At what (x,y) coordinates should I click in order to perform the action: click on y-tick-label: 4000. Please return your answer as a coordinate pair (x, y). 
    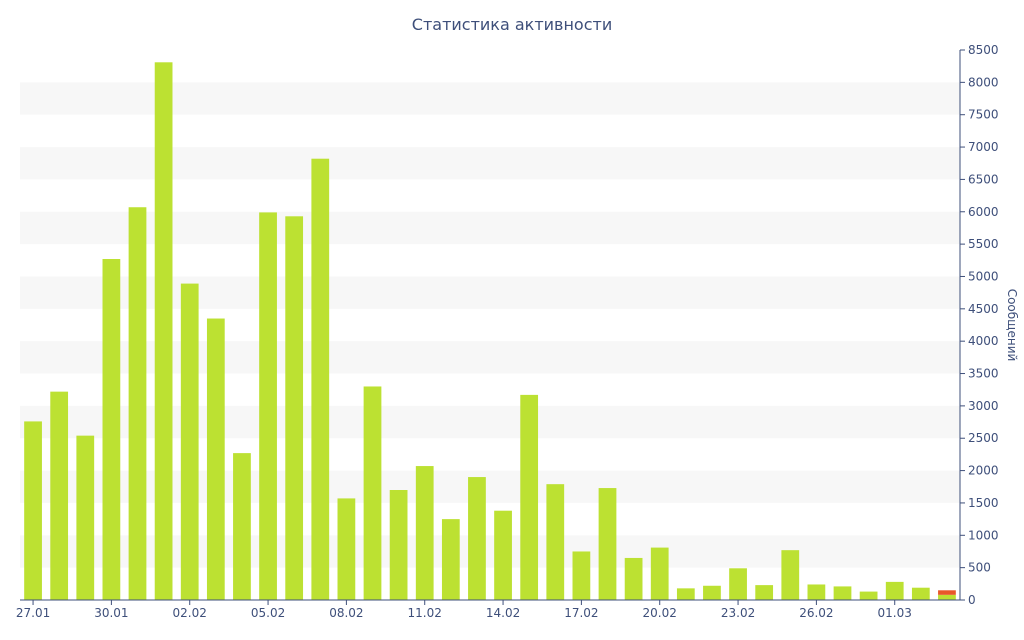
    Looking at the image, I should click on (983, 341).